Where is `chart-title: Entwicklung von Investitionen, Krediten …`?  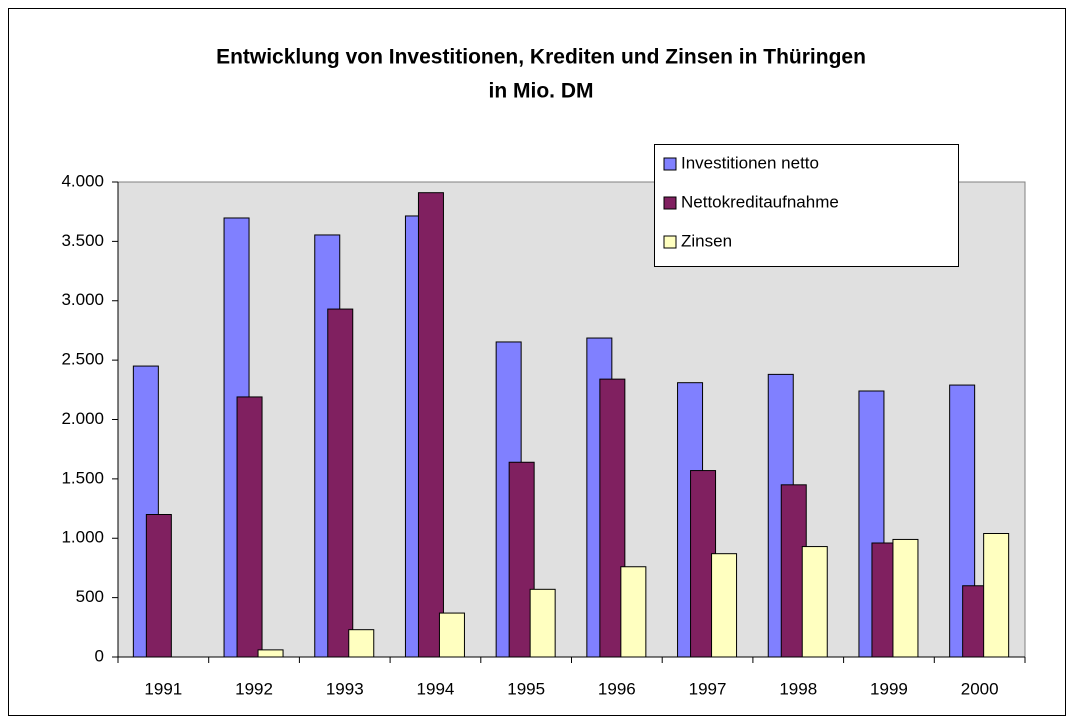
chart-title: Entwicklung von Investitionen, Krediten … is located at coordinates (541, 57).